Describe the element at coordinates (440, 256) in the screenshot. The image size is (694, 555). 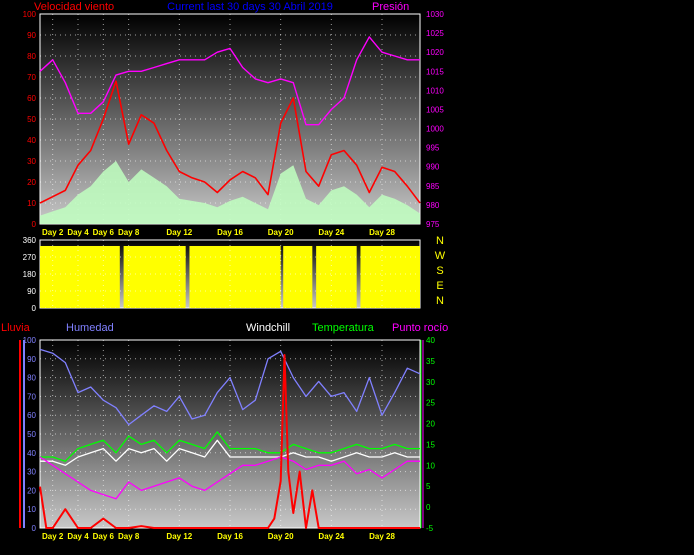
I see `compass-letter: W` at that location.